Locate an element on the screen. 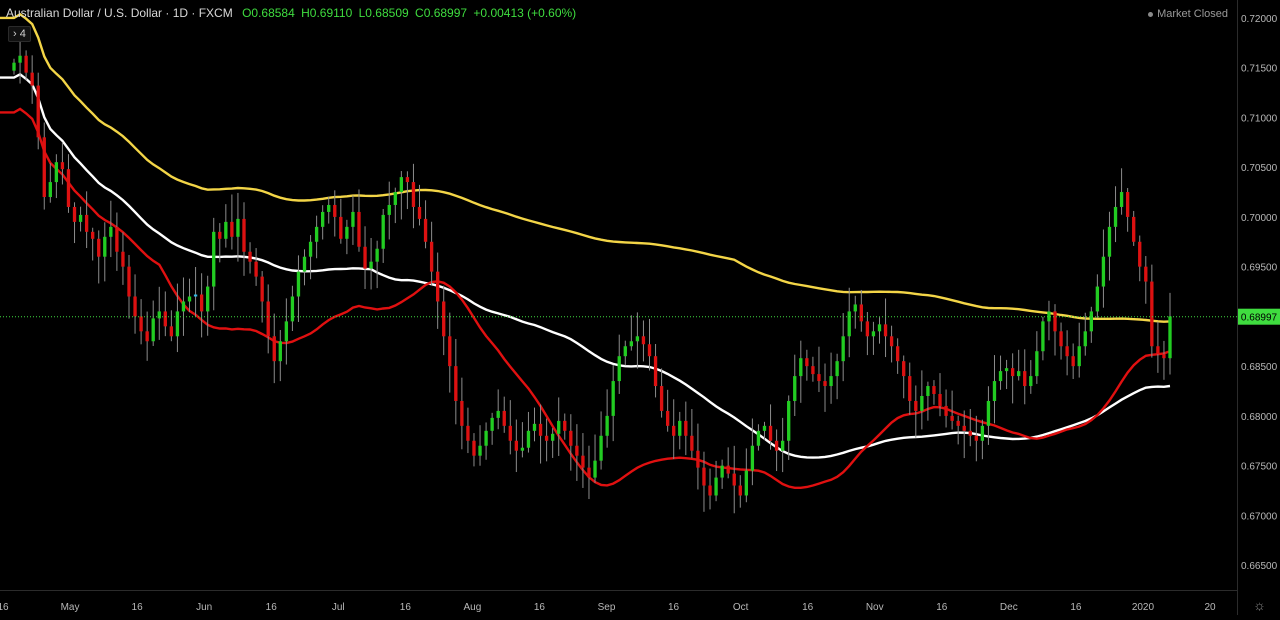 Image resolution: width=1280 pixels, height=620 pixels. market-status-label: Market Closed is located at coordinates (1192, 14).